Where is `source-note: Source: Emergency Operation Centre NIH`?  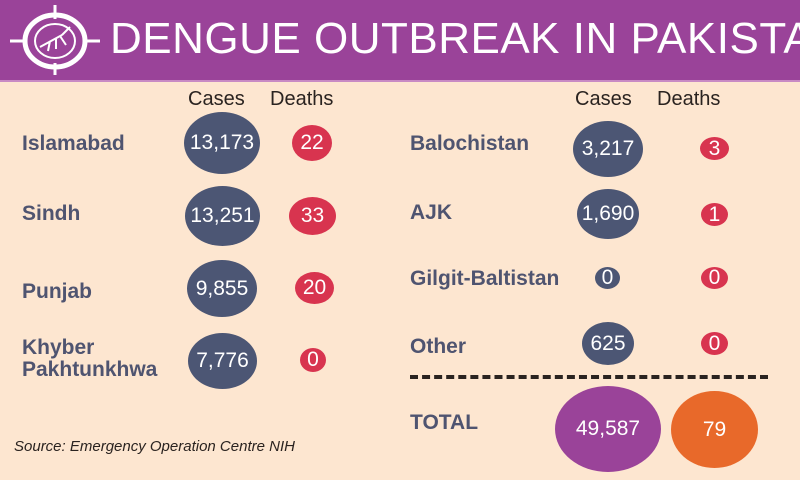 source-note: Source: Emergency Operation Centre NIH is located at coordinates (154, 446).